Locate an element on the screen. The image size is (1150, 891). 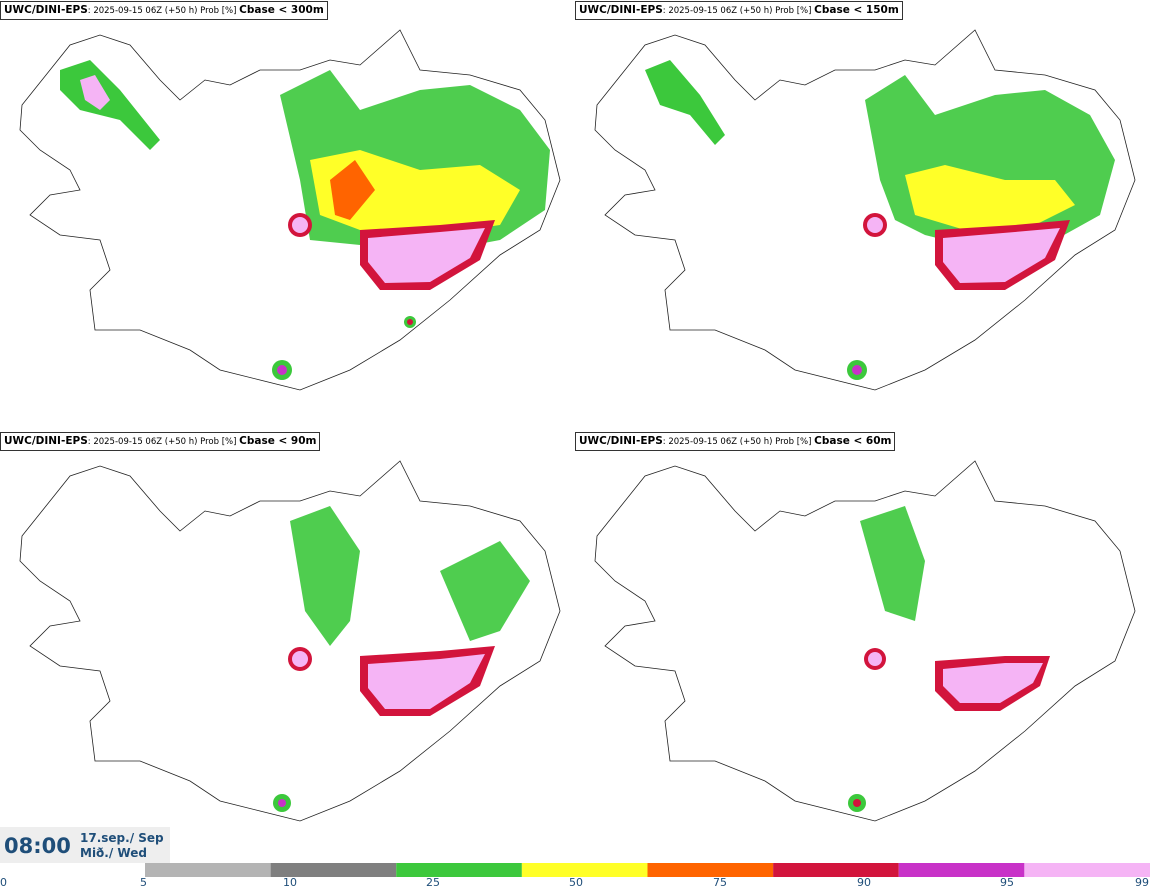
colorbar-tick-label: 95 is located at coordinates (1007, 882).